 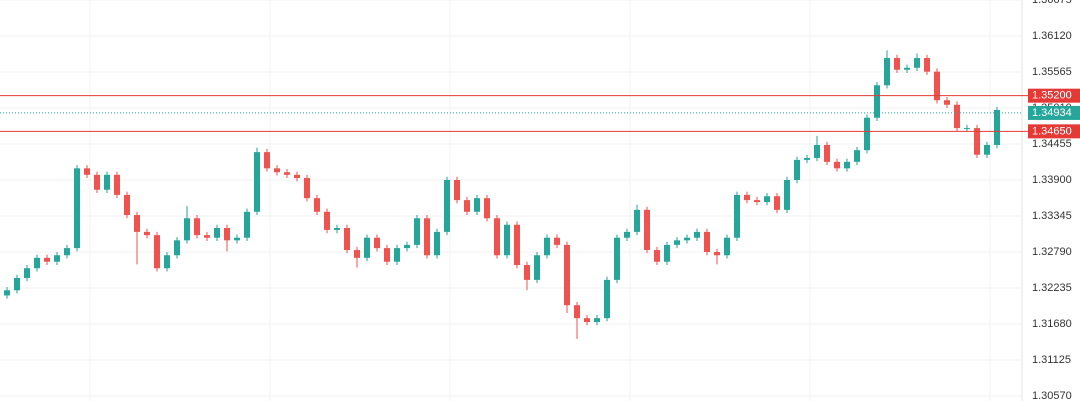 What do you see at coordinates (1052, 324) in the screenshot?
I see `y-tick-label: 1.31680` at bounding box center [1052, 324].